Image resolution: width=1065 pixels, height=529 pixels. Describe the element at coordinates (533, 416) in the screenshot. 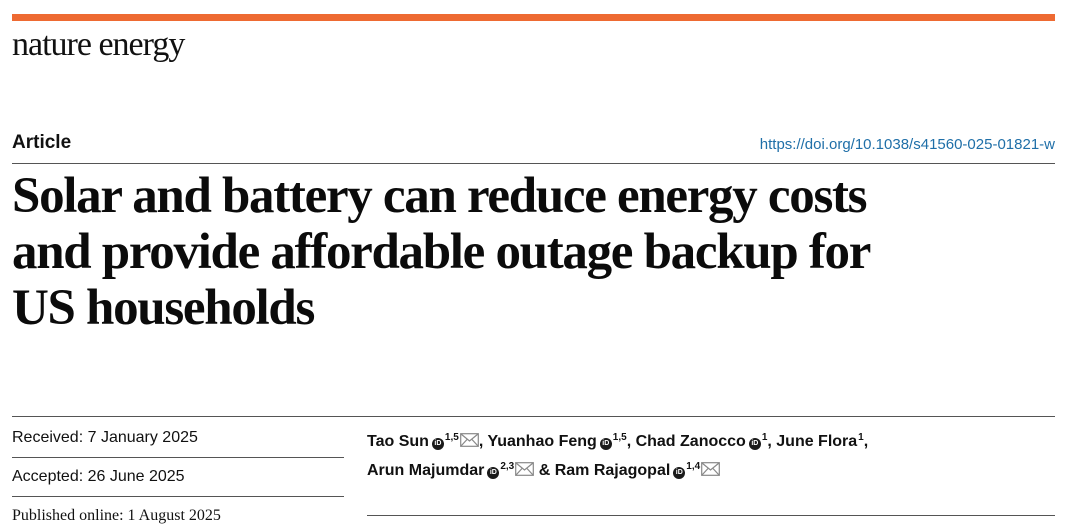

I see `meta-divider` at that location.